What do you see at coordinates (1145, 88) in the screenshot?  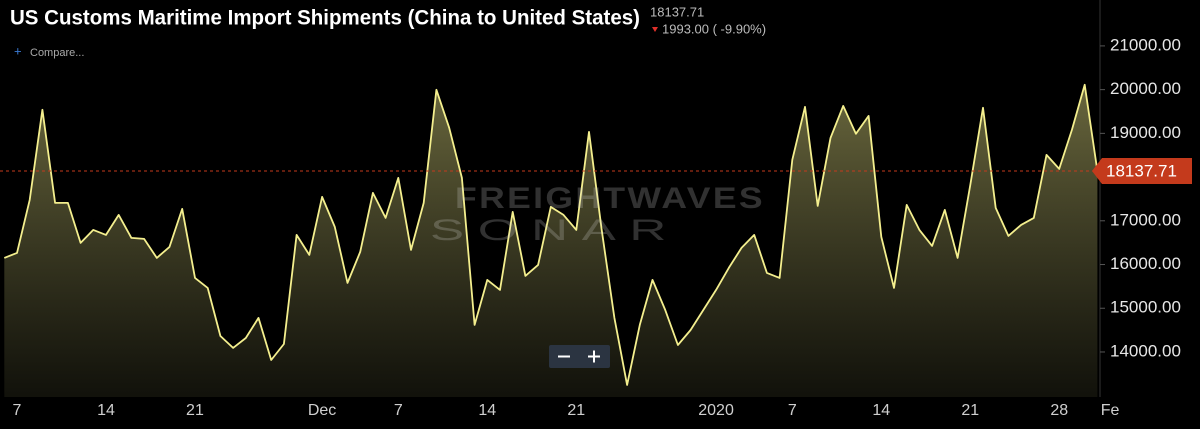 I see `y-tick-label: 20000.00` at bounding box center [1145, 88].